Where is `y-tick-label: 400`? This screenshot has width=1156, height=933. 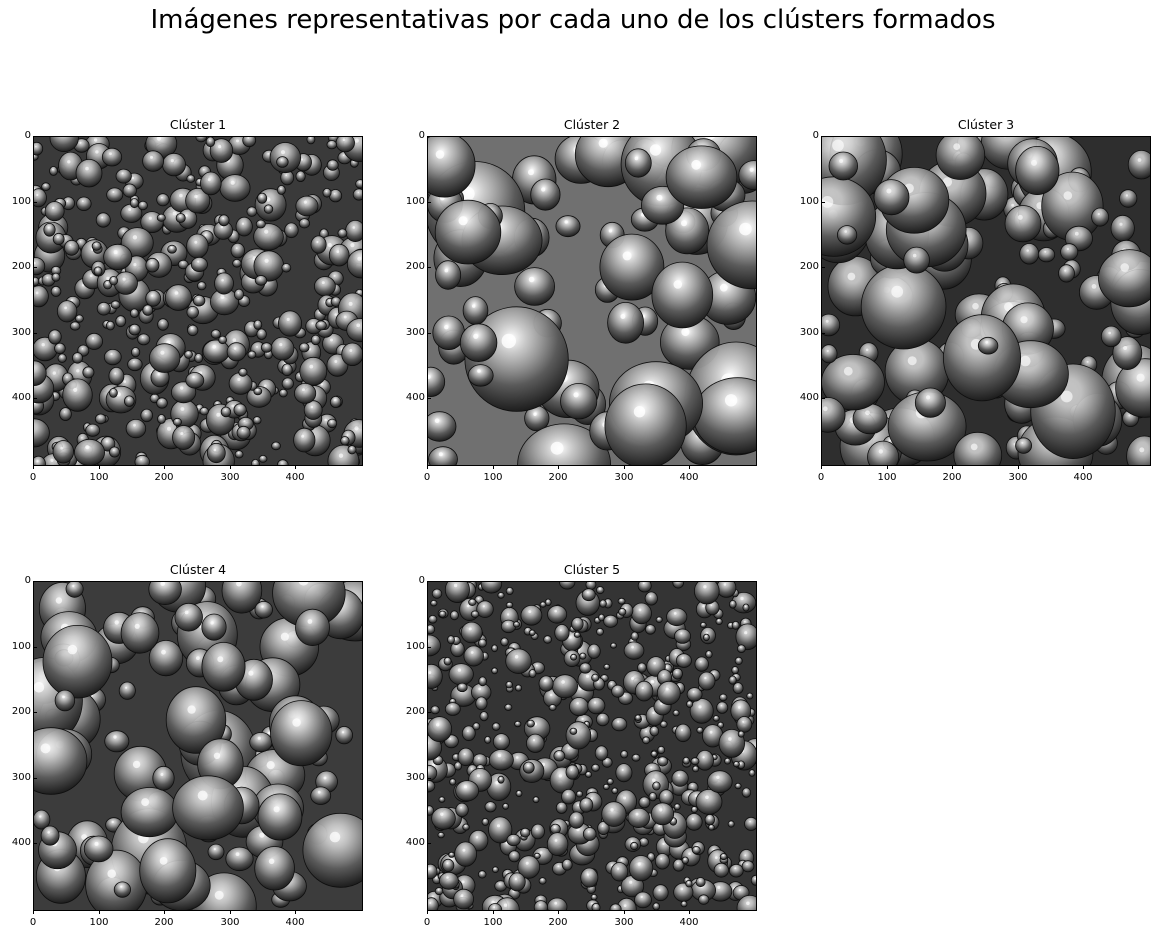 y-tick-label: 400 is located at coordinates (24, 842).